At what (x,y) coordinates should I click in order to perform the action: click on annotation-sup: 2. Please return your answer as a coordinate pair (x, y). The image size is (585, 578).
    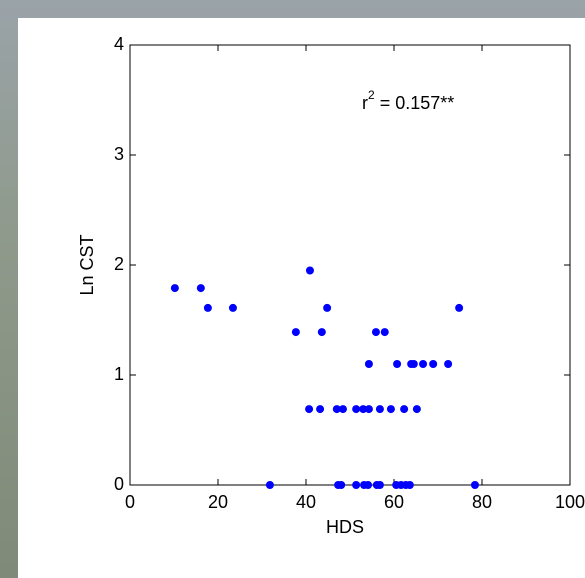
    Looking at the image, I should click on (371, 95).